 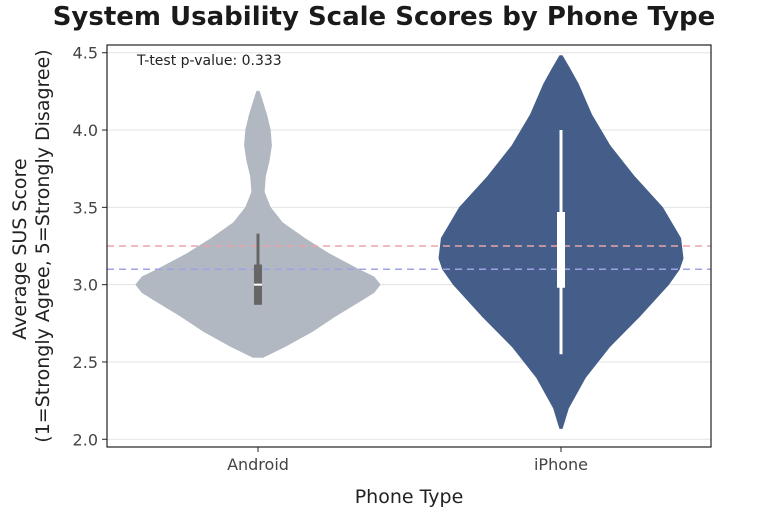 I want to click on t-test-annotation: T-test p-value: 0.333, so click(x=209, y=61).